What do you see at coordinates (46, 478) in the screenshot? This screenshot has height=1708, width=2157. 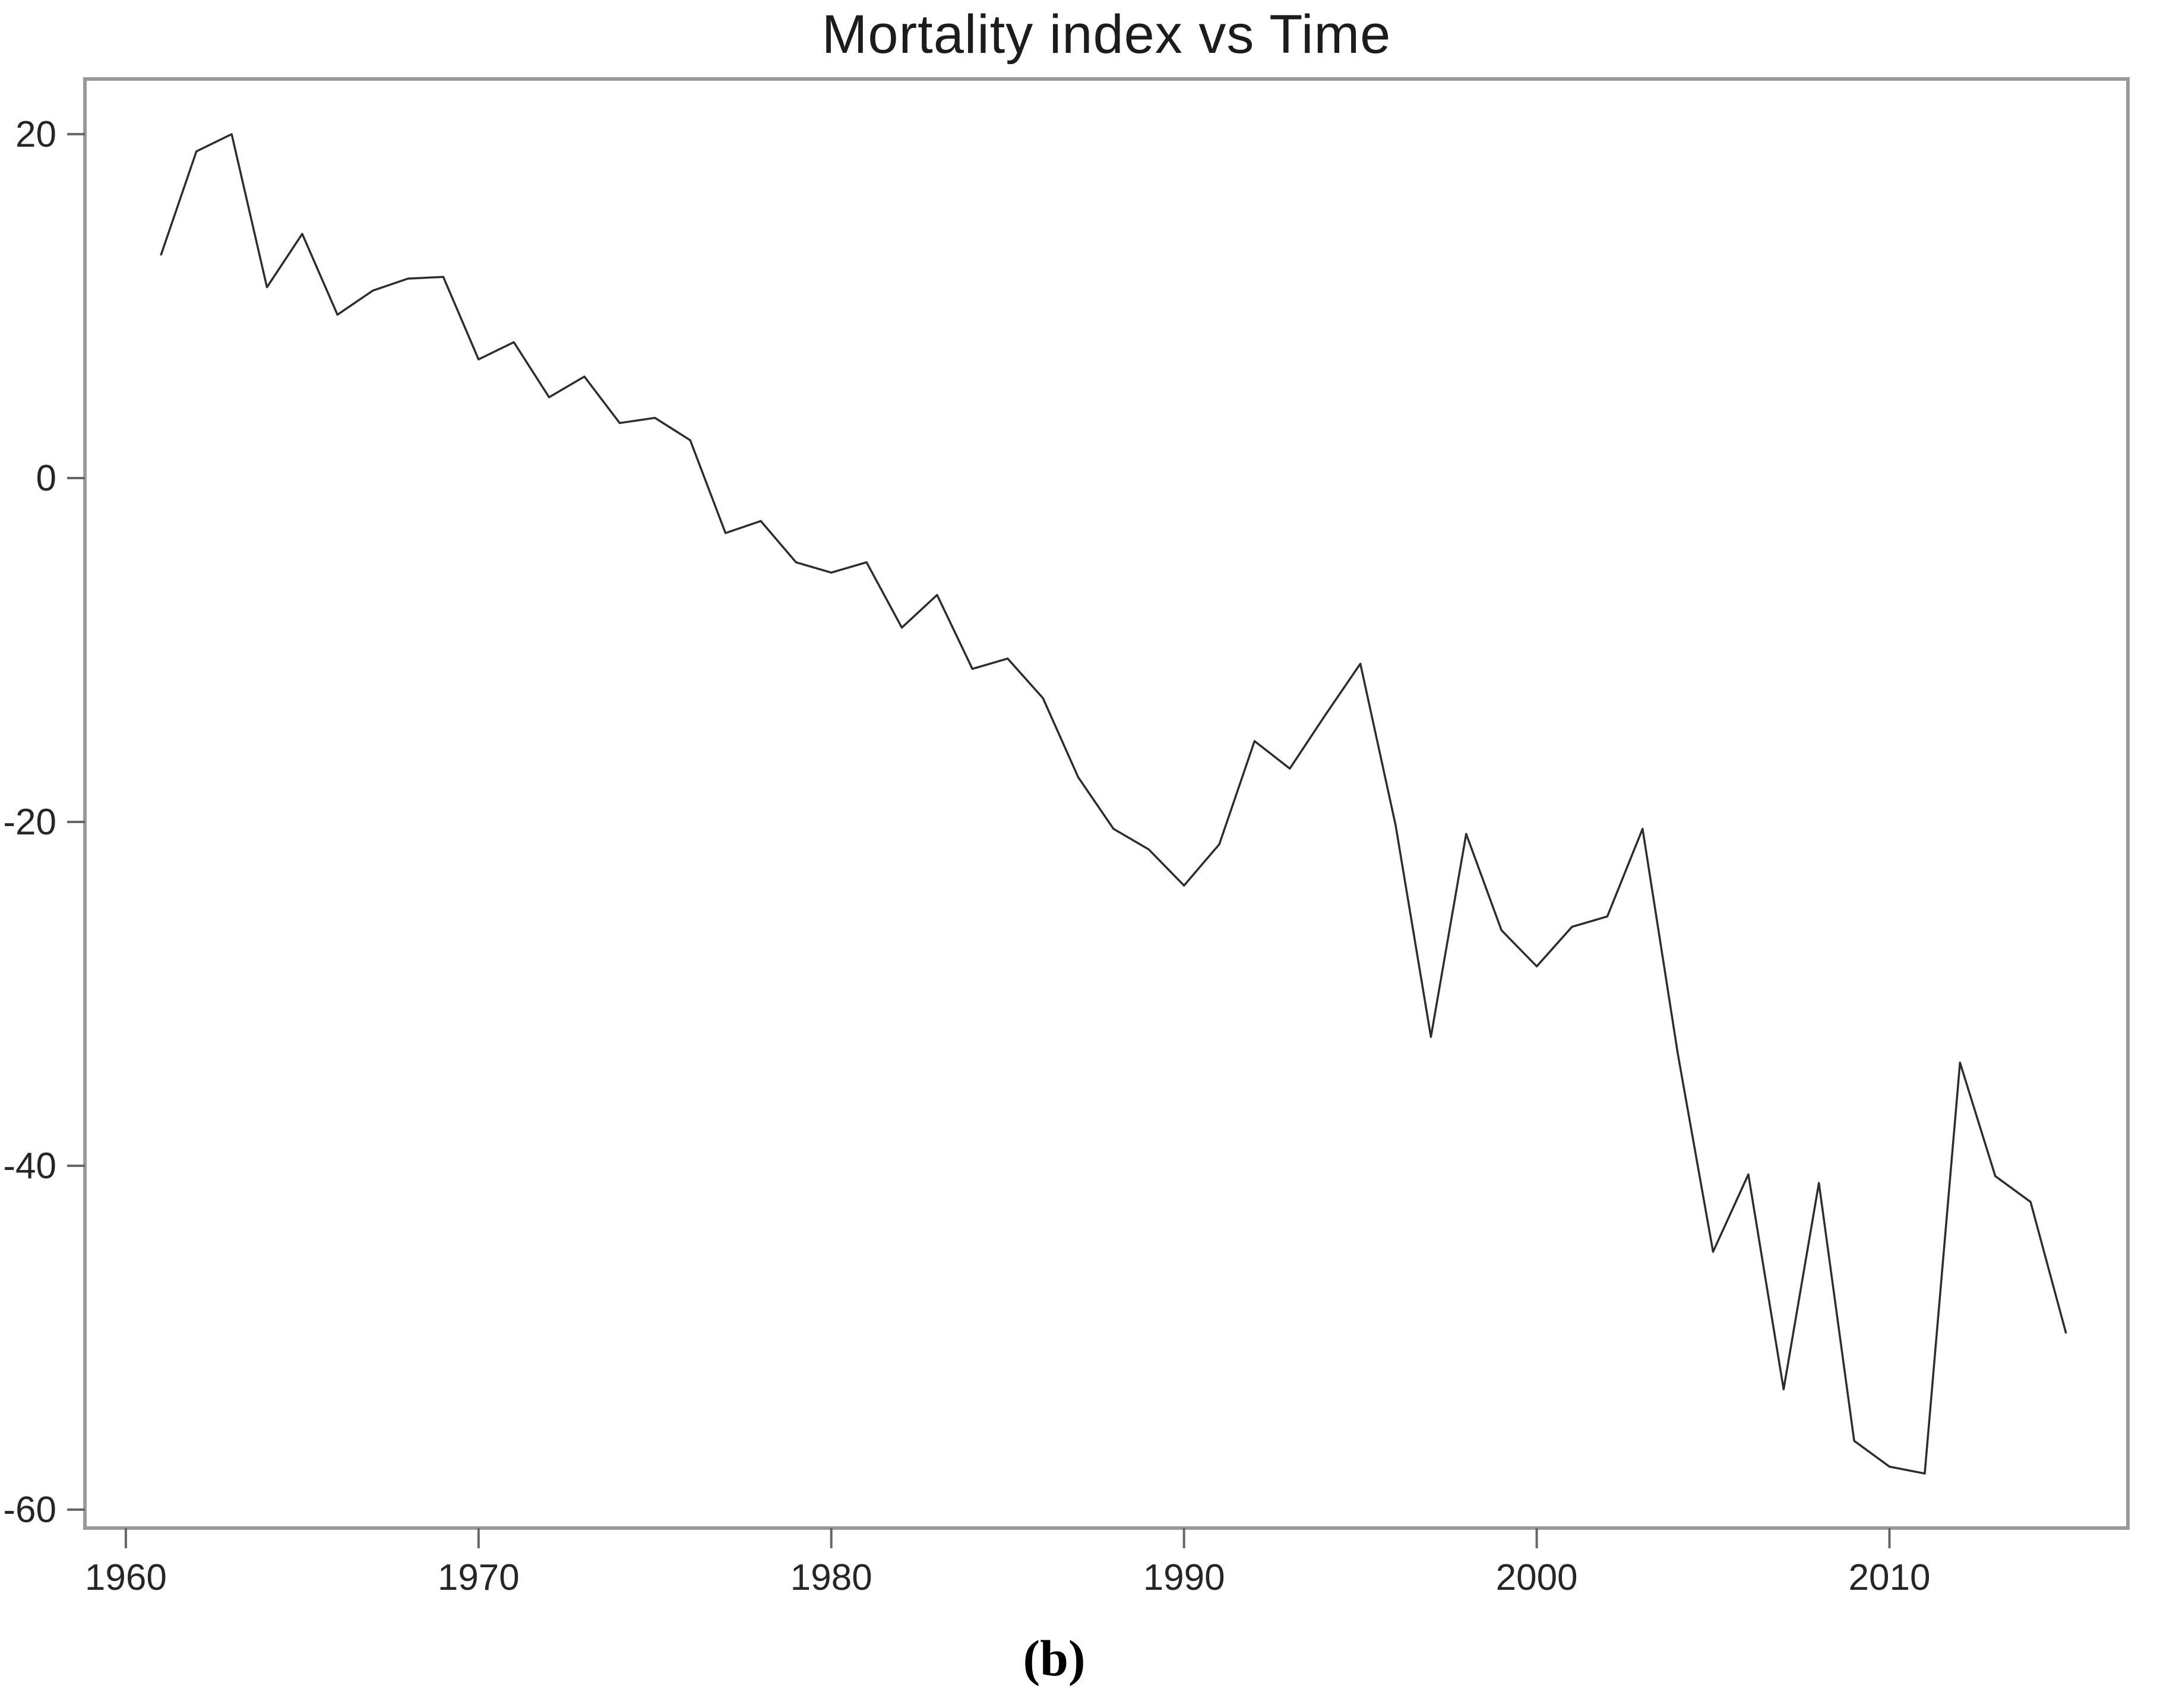 I see `y-axis-tick-label: 0` at bounding box center [46, 478].